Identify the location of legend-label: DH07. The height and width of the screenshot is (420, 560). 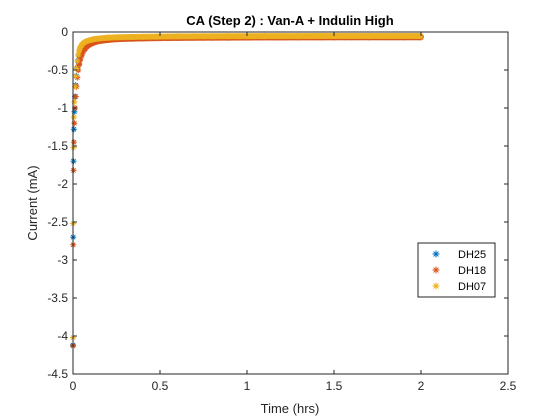
(472, 287).